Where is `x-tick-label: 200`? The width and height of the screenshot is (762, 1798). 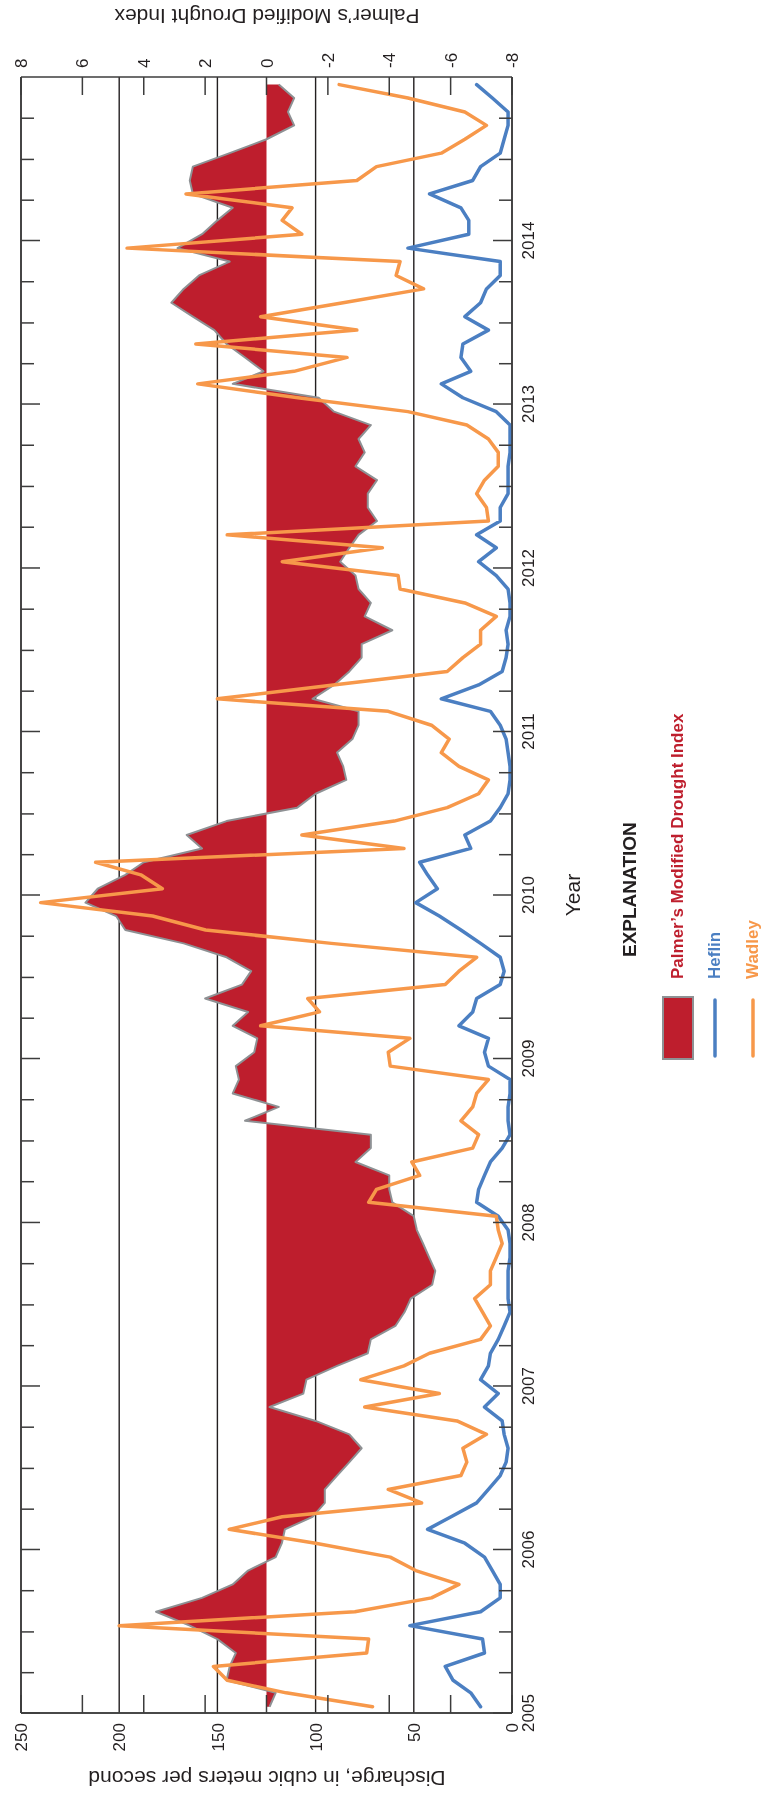
x-tick-label: 200 is located at coordinates (120, 1737).